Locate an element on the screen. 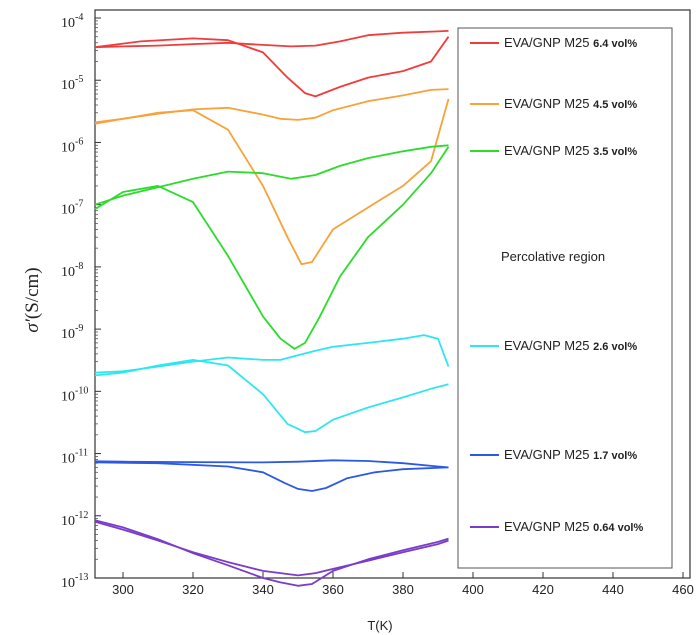 This screenshot has height=635, width=700. legend-vol: 2.6 vol% is located at coordinates (615, 347).